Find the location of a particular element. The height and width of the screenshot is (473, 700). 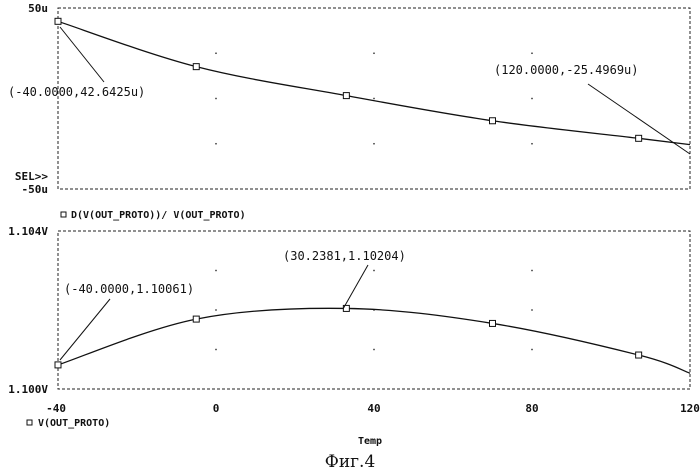

sel-marker: SEL>> is located at coordinates (31, 176).